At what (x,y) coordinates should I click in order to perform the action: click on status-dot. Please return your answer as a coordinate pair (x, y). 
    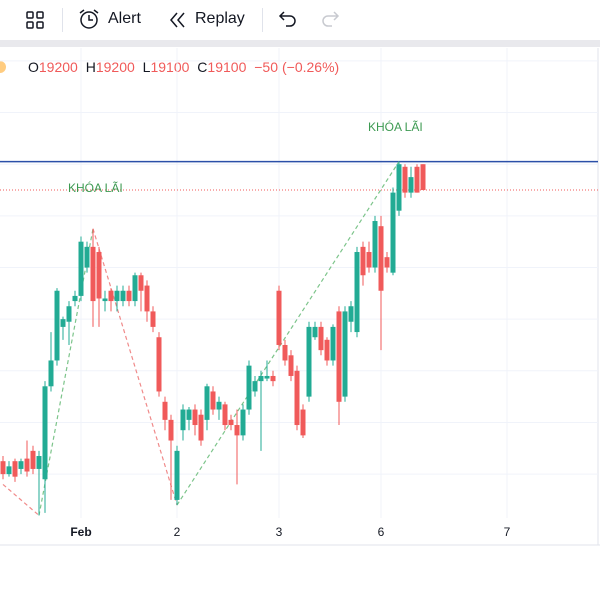
    Looking at the image, I should click on (3, 67).